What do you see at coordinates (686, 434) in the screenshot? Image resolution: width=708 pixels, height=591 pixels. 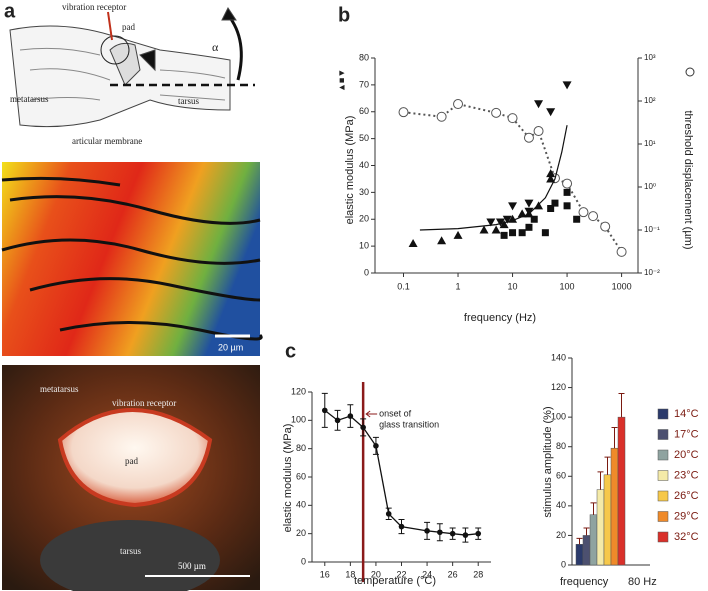 I see `legend-label: 17°C` at bounding box center [686, 434].